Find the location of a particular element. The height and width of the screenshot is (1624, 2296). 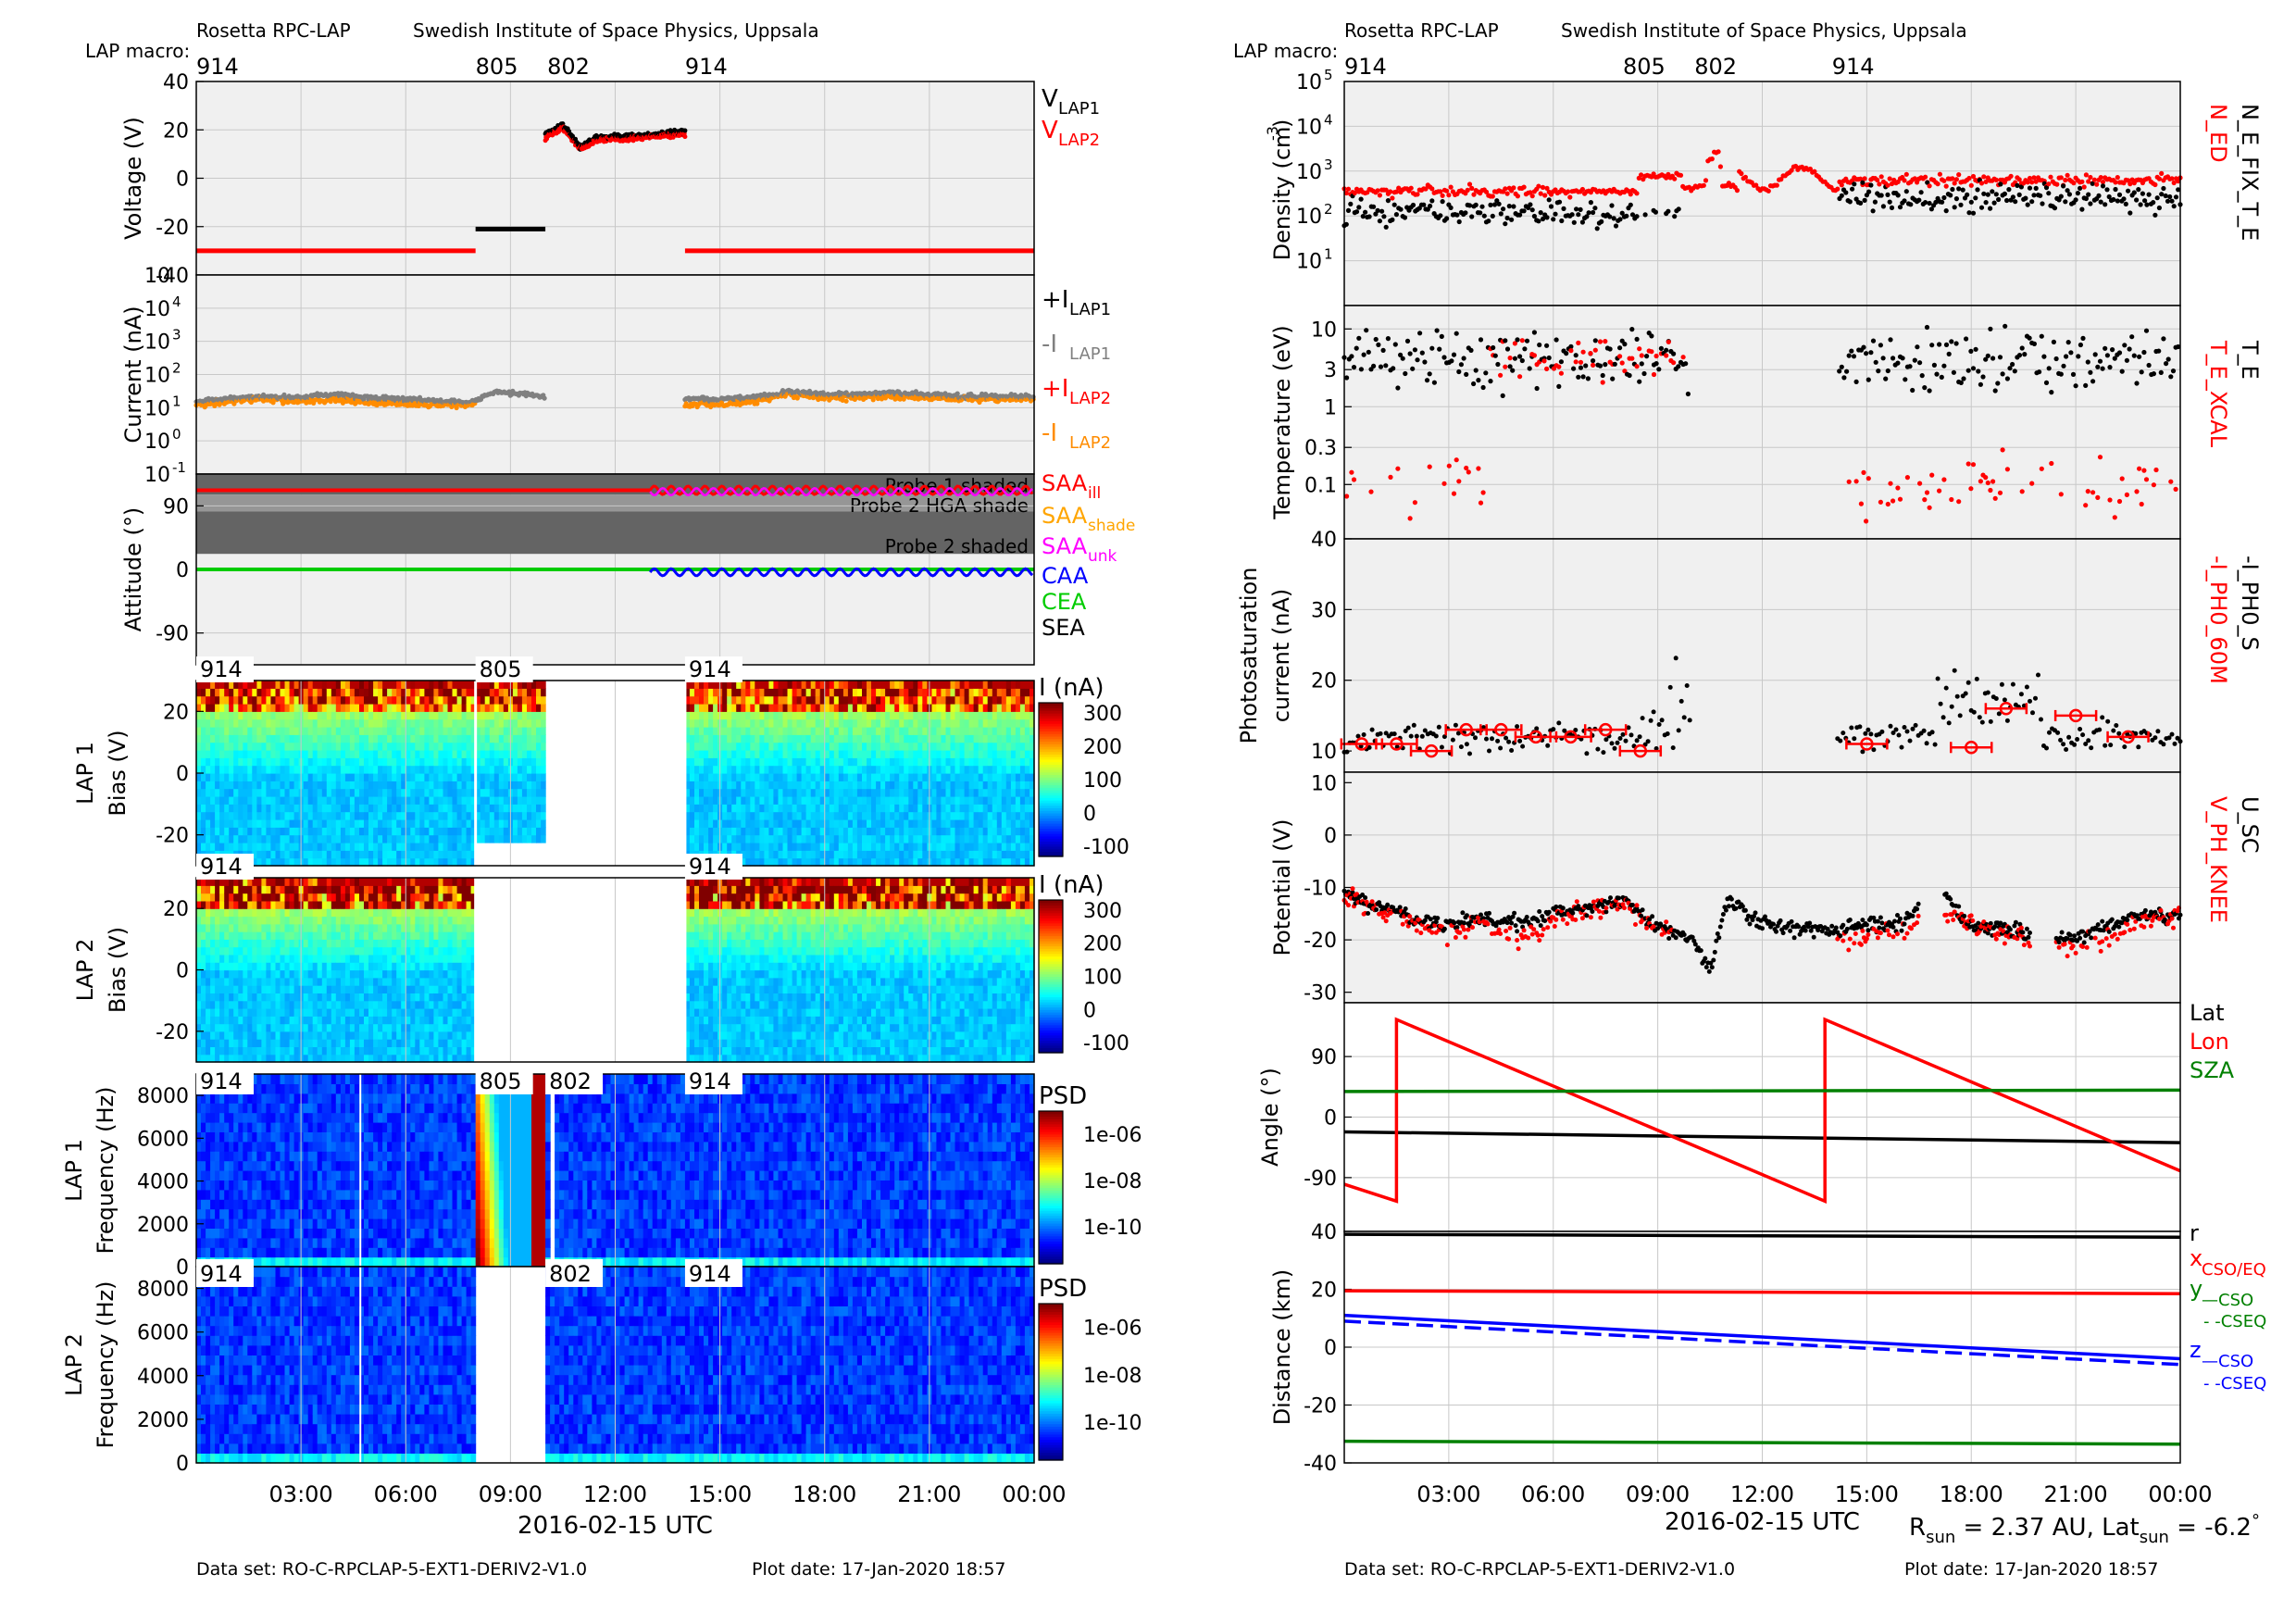

current-ytick-base: 10 is located at coordinates (157, 309).